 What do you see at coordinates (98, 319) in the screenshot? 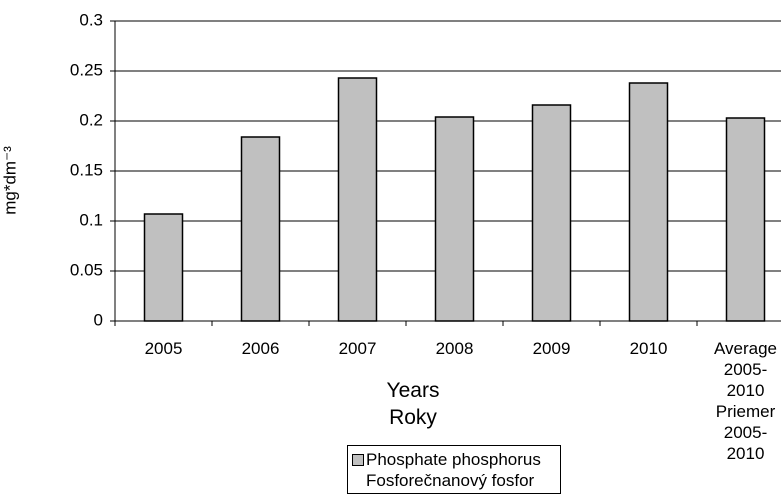
I see `y-tick-label: 0` at bounding box center [98, 319].